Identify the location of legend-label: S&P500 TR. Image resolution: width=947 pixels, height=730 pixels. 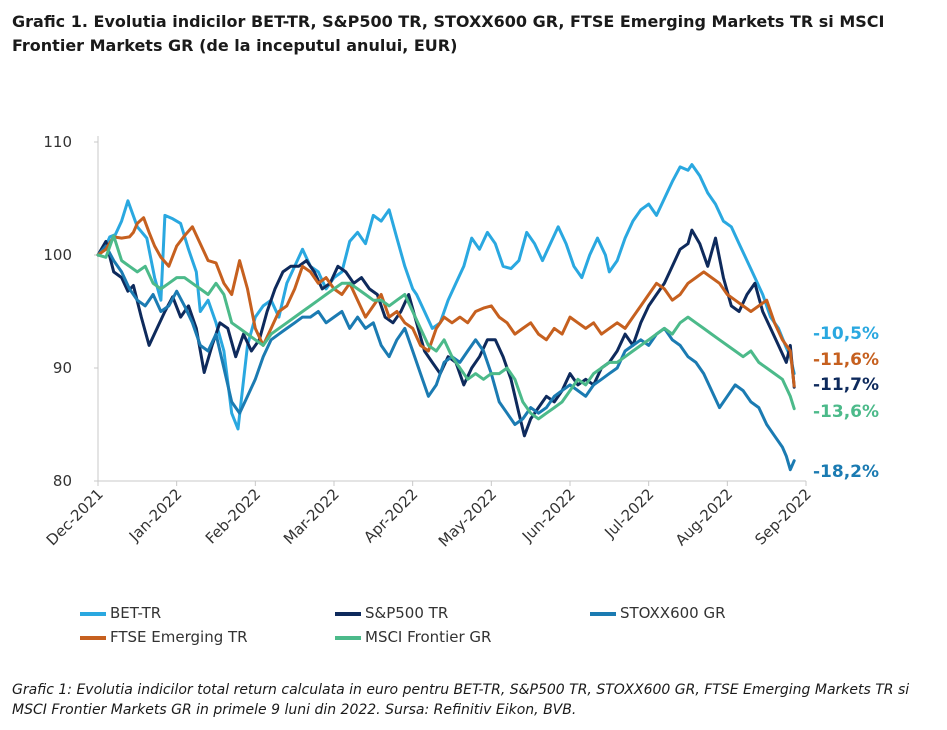
(407, 613).